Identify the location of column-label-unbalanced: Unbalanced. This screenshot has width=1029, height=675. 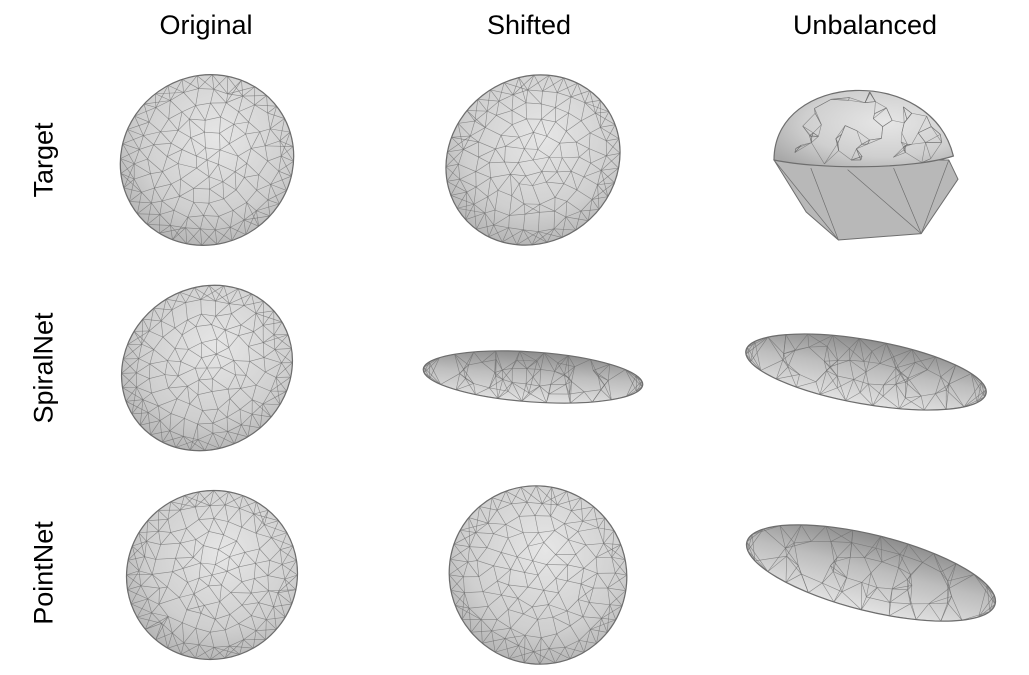
(865, 25).